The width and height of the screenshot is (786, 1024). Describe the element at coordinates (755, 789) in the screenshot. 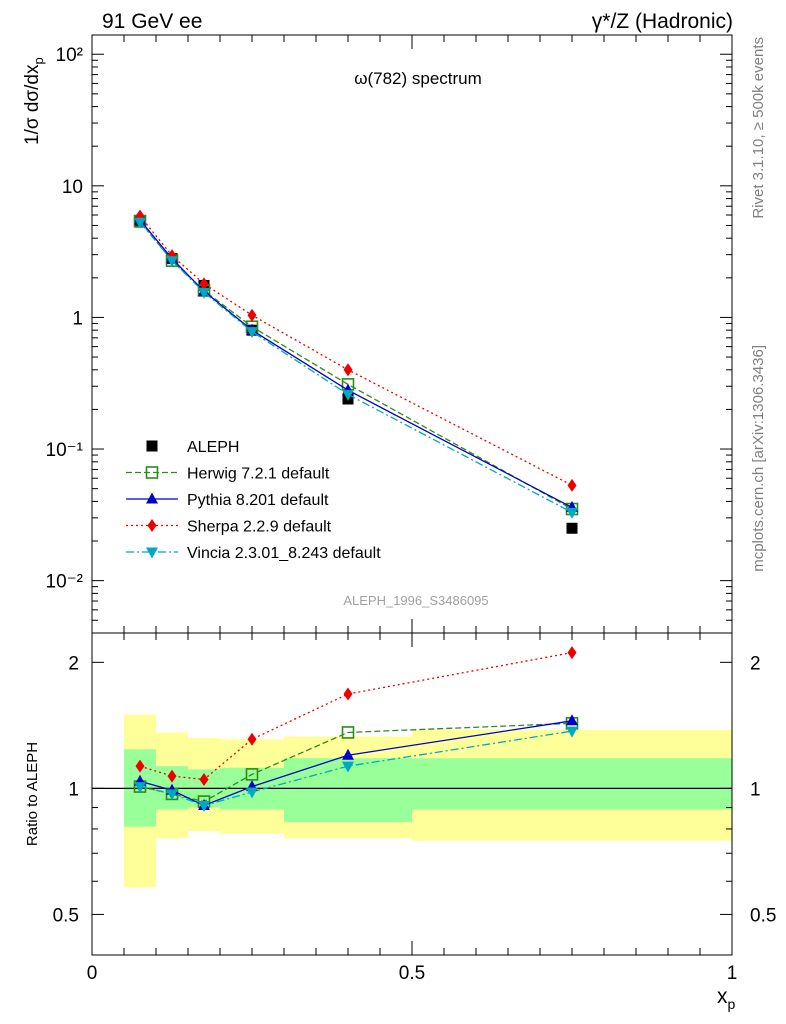

I see `ratio-y-tick-label-right: 1` at that location.